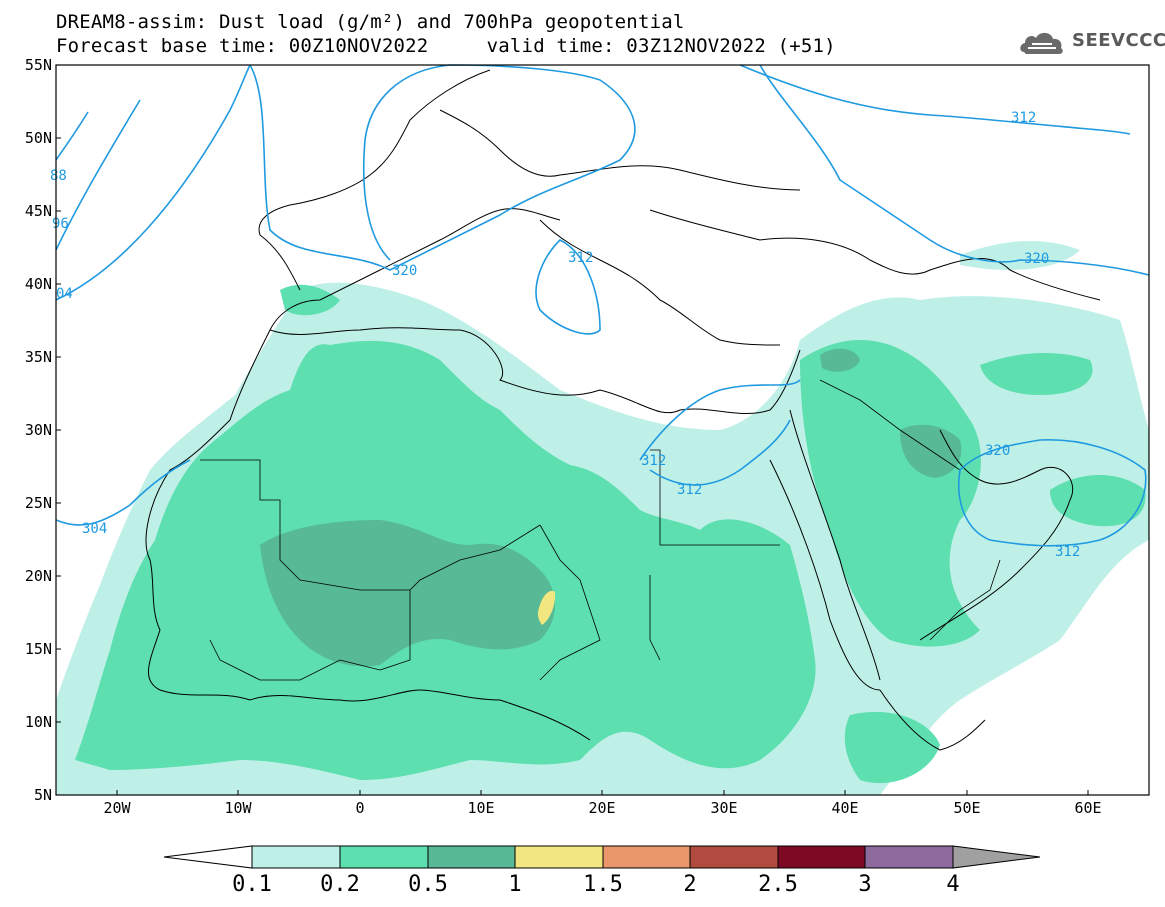  What do you see at coordinates (38, 503) in the screenshot?
I see `svg-text: 25N` at bounding box center [38, 503].